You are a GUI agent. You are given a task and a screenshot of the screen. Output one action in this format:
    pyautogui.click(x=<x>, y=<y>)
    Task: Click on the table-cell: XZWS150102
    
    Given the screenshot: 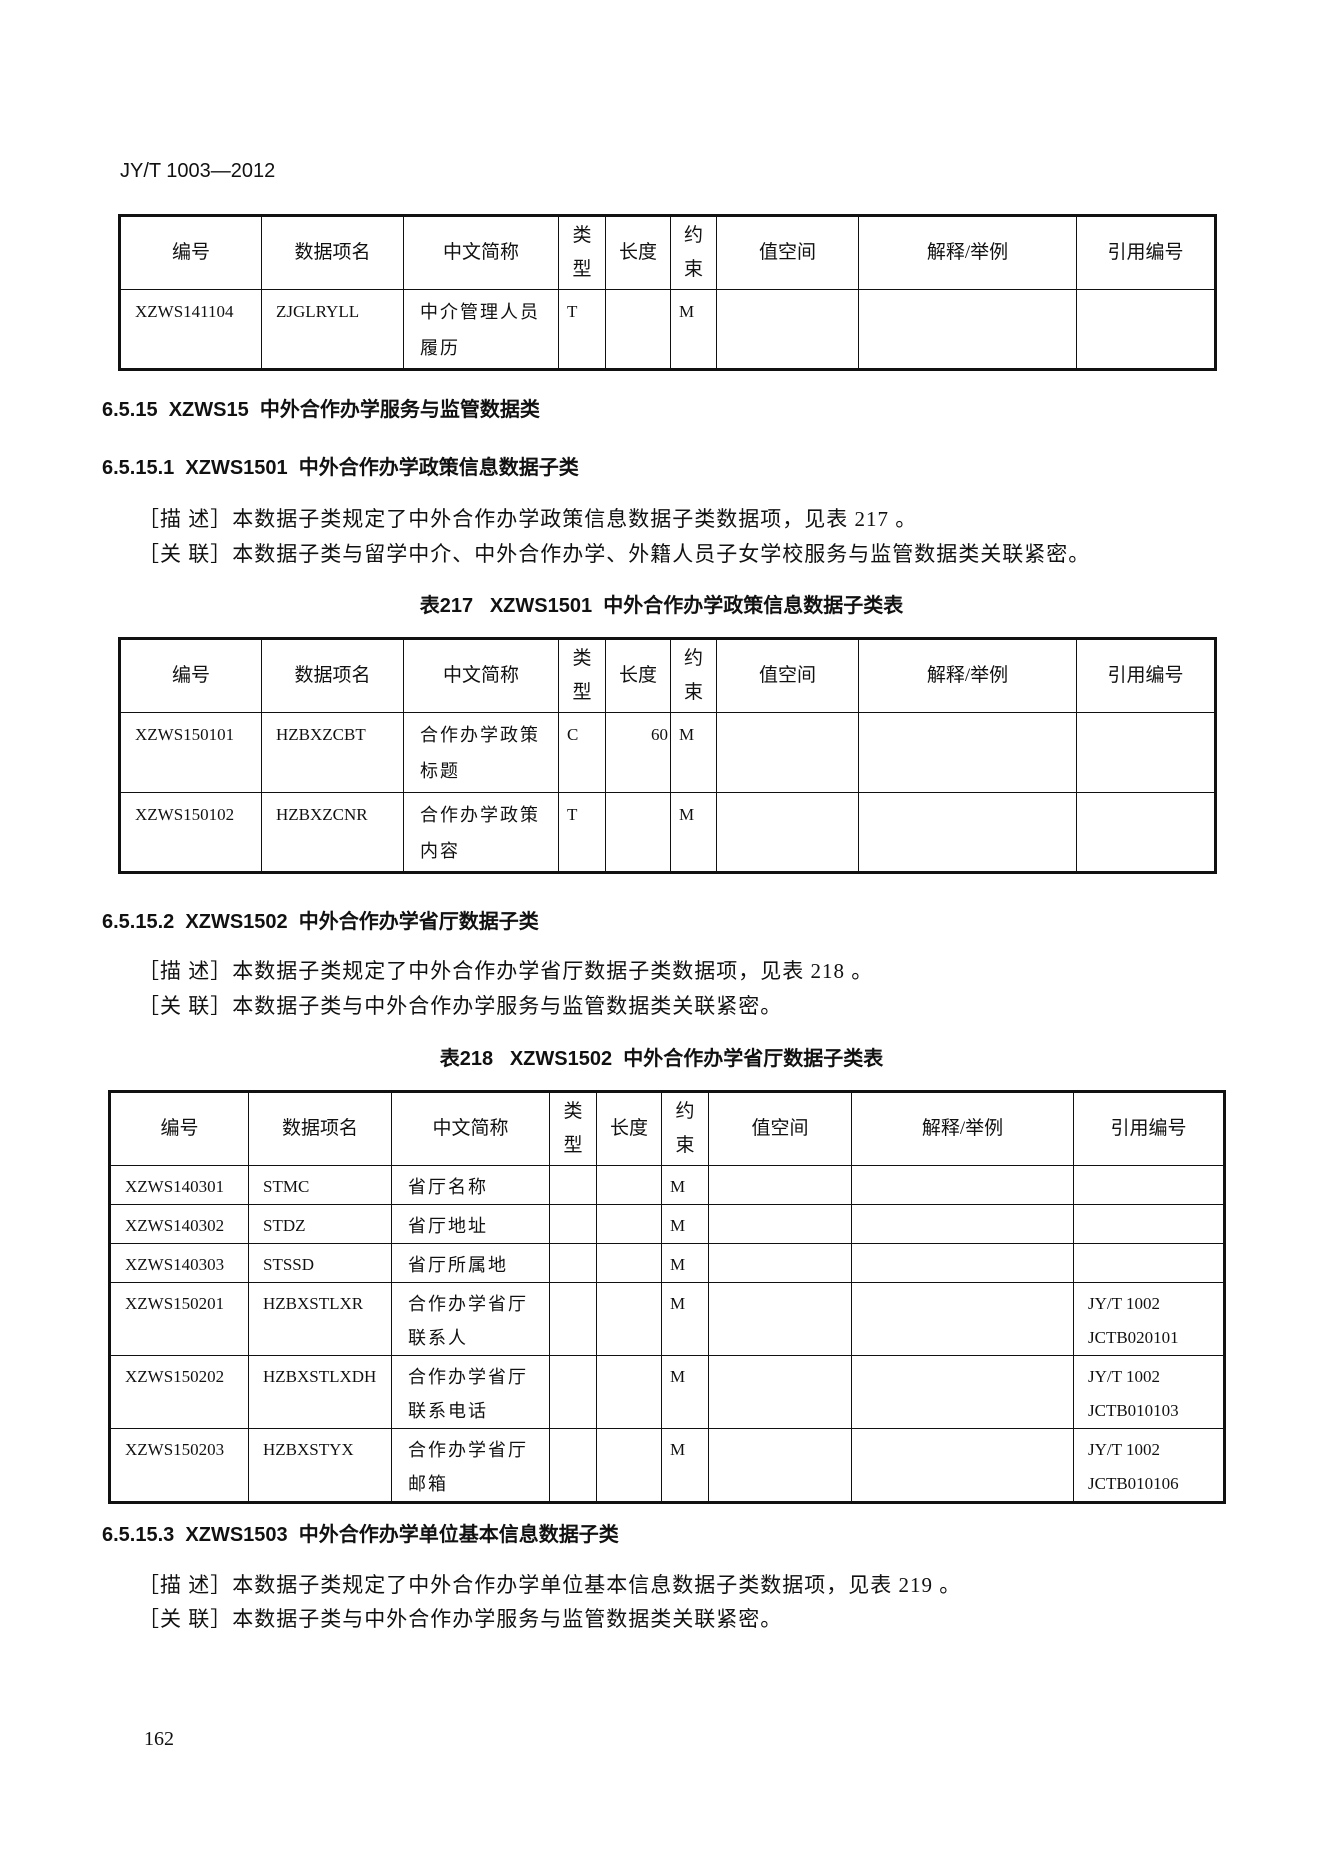 What is the action you would take?
    pyautogui.click(x=190, y=832)
    